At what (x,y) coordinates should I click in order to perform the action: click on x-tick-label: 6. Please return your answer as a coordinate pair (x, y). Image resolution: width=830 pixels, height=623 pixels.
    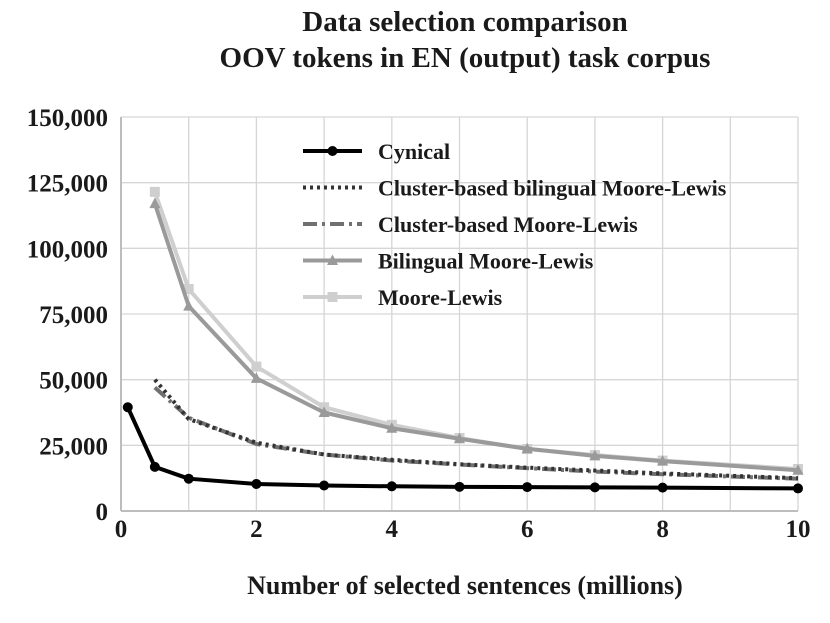
    Looking at the image, I should click on (527, 529).